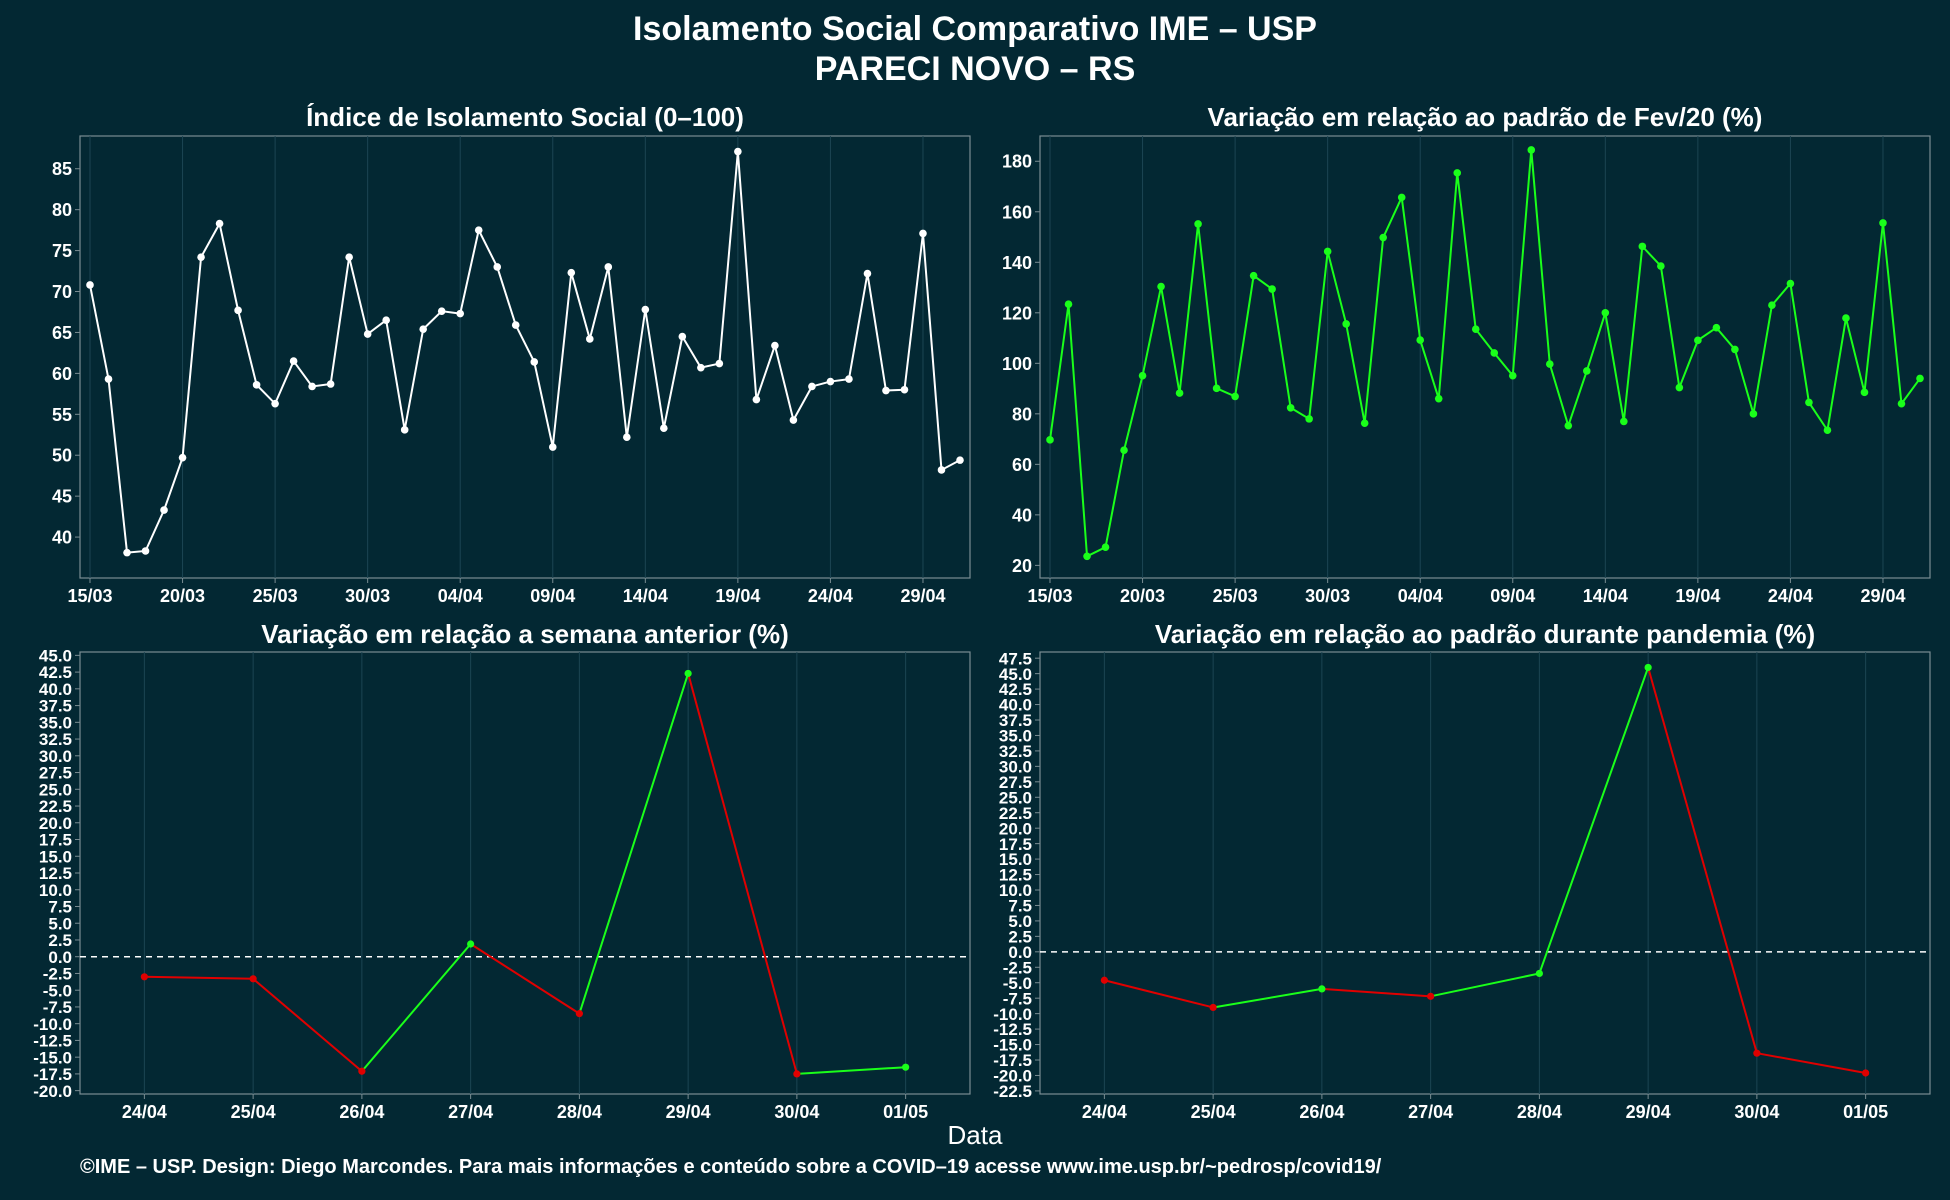 The width and height of the screenshot is (1950, 1200). What do you see at coordinates (62, 292) in the screenshot?
I see `y-tick-label: 70` at bounding box center [62, 292].